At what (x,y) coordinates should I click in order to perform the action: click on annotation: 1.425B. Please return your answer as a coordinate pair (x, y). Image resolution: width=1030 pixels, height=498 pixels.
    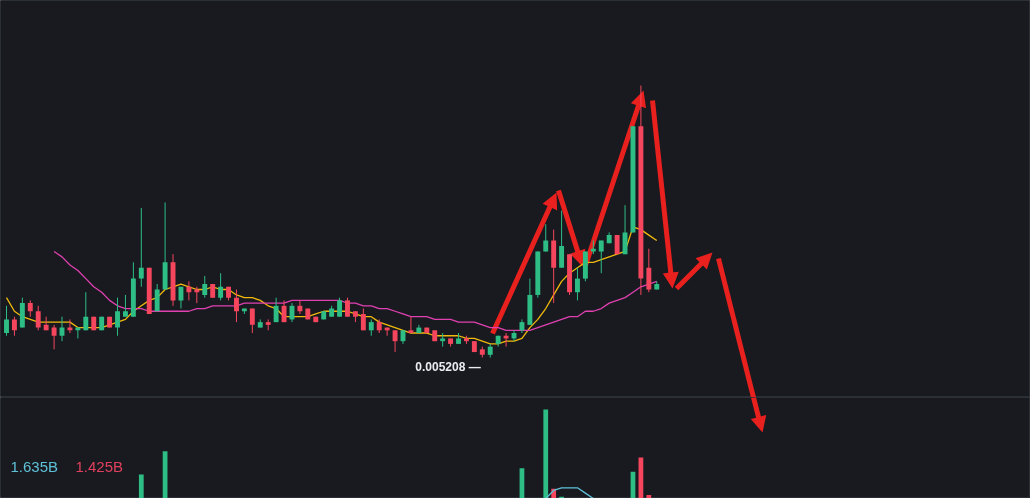
    Looking at the image, I should click on (99, 466).